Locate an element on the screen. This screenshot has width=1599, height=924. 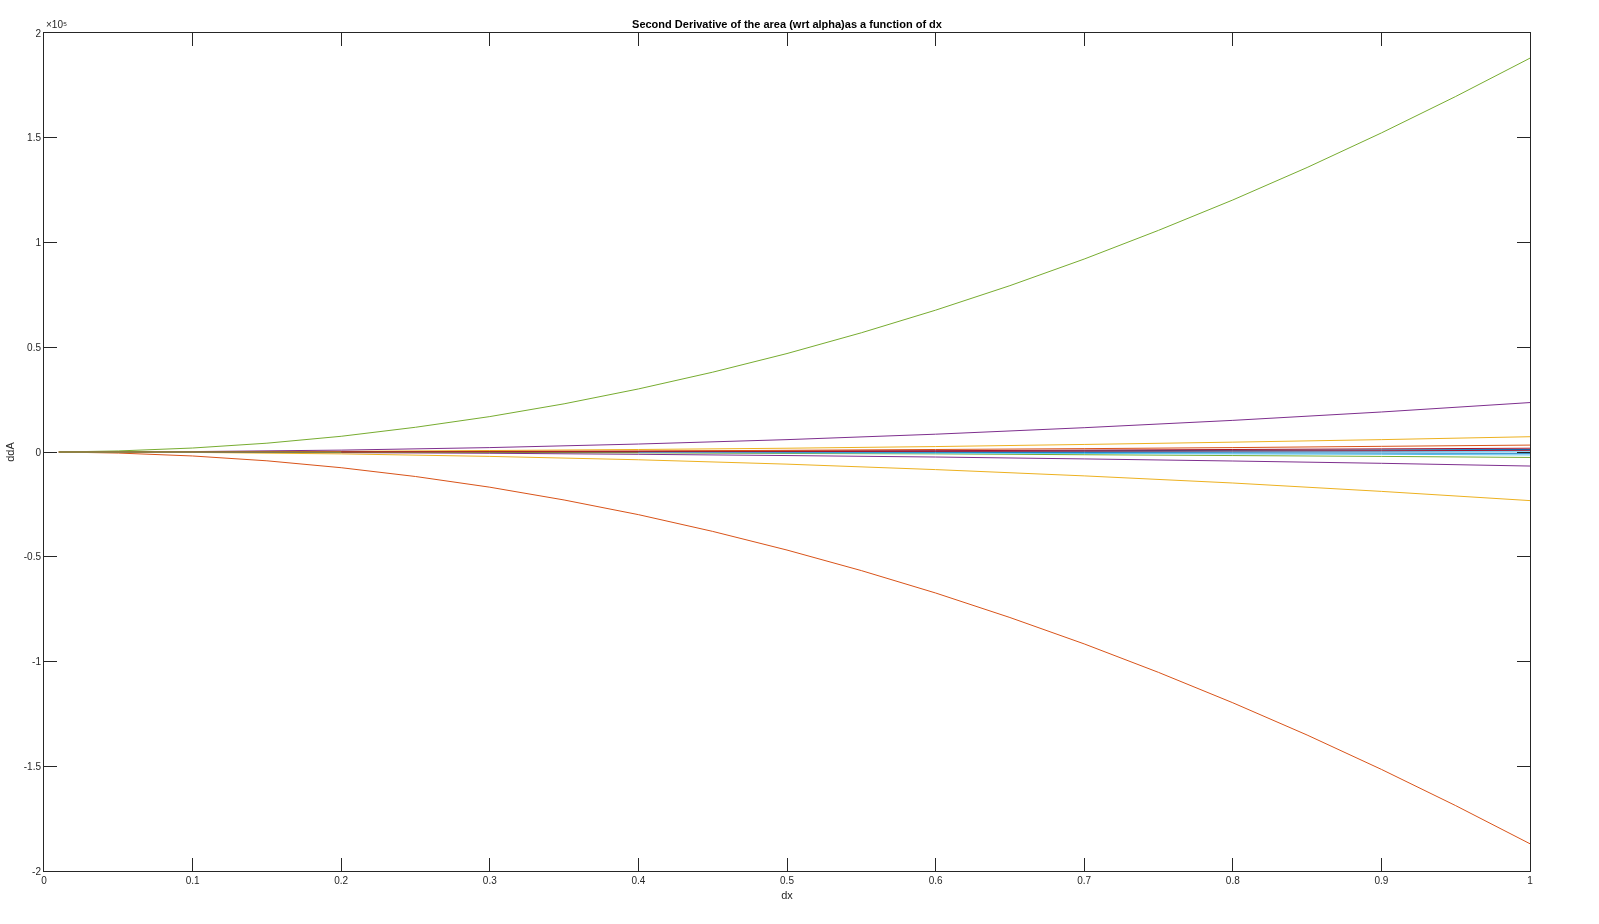
y-tick-label: -2 is located at coordinates (37, 871).